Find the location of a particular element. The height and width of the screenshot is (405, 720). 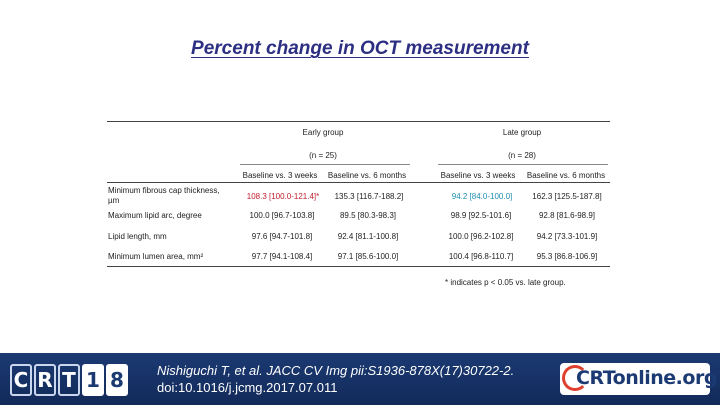

swoosh-icon is located at coordinates (575, 378).